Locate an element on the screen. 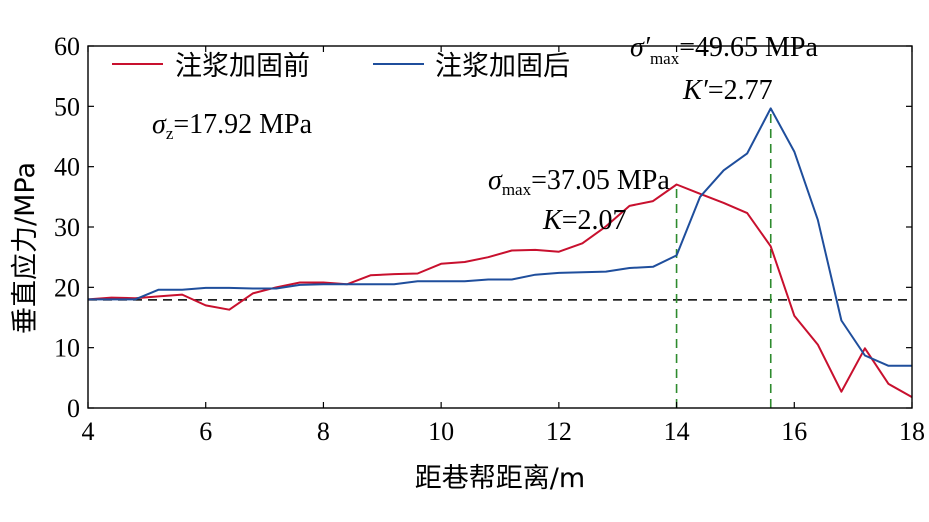  annotation-sigma-z: σz=17.92 MPa is located at coordinates (232, 126).